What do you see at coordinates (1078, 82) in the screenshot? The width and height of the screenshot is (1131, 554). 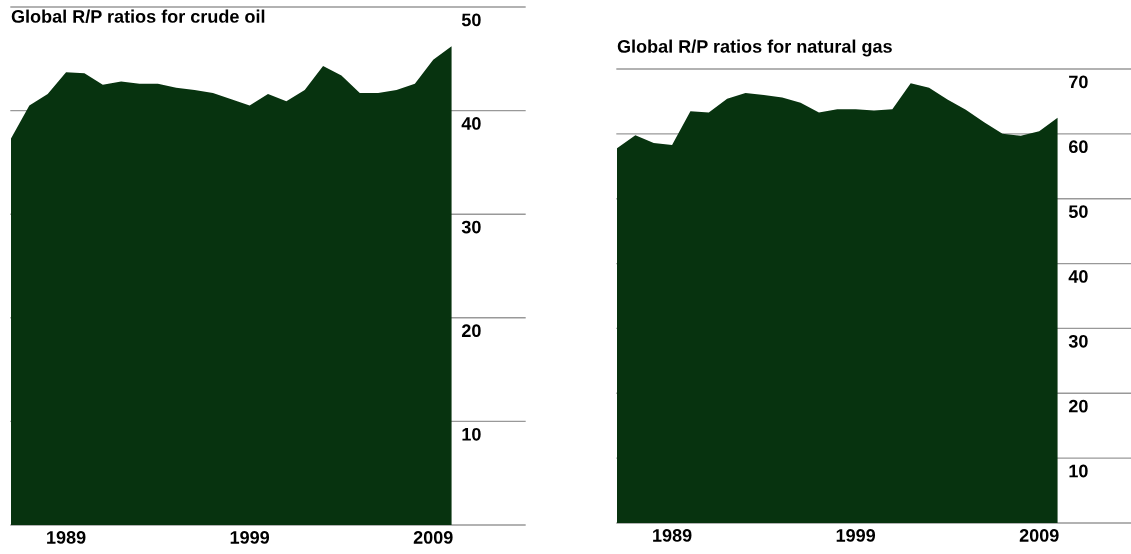 I see `y-tick-label: 70` at bounding box center [1078, 82].